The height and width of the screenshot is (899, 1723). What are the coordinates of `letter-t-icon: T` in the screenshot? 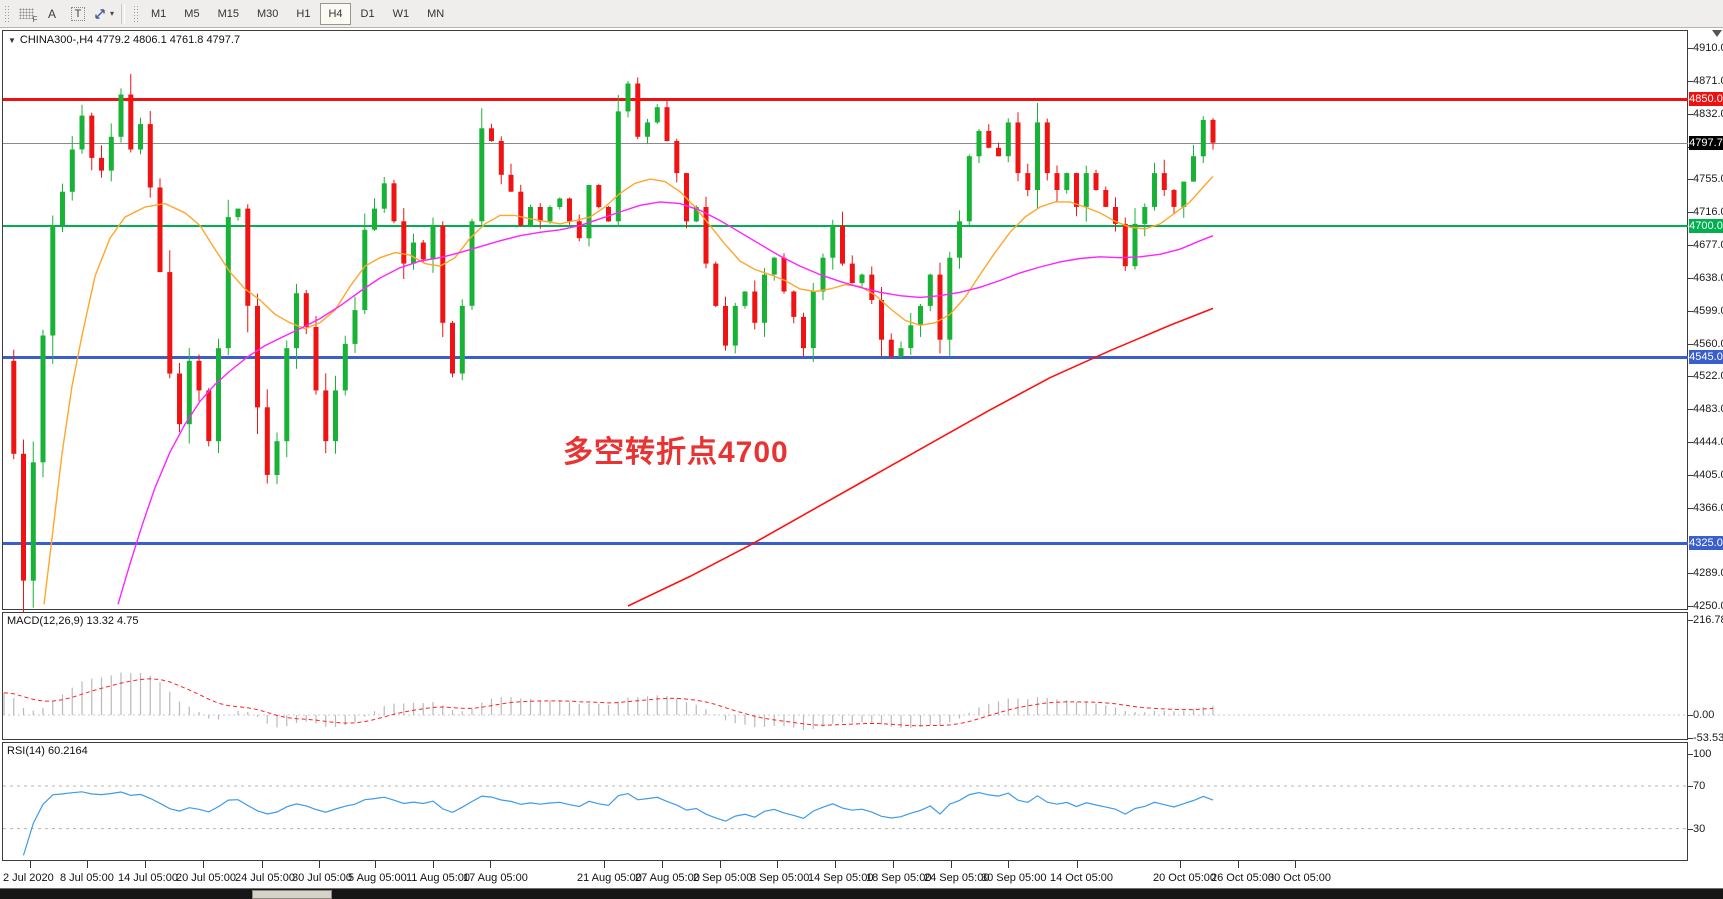 It's located at (78, 13).